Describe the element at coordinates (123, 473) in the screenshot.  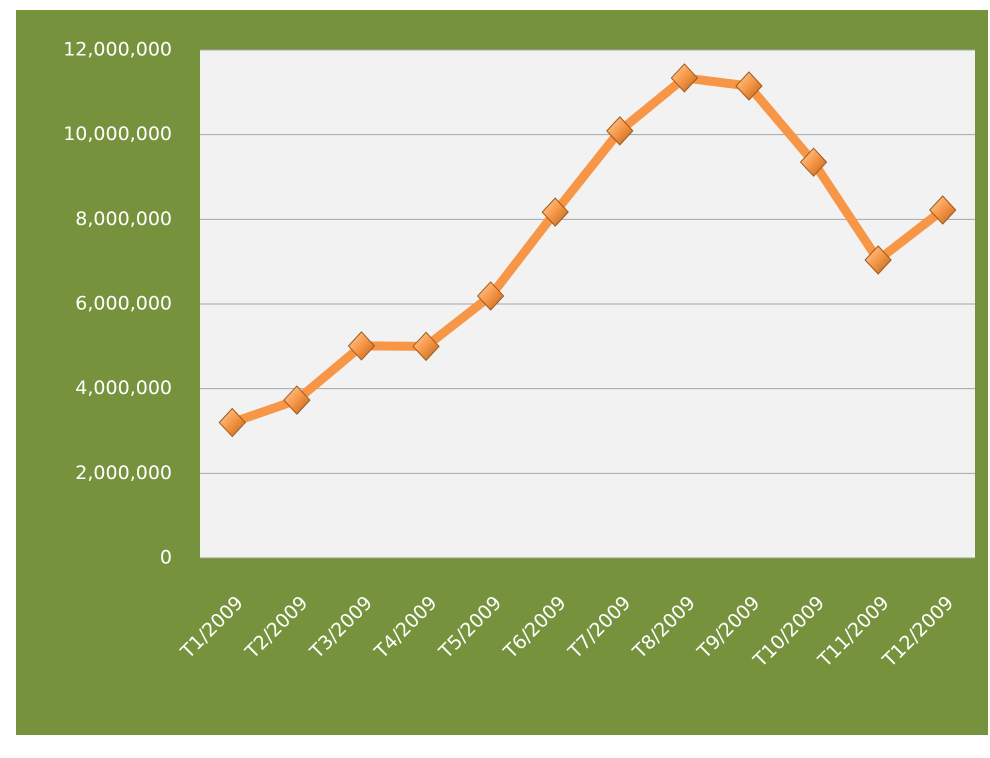
I see `y-tick-label: 2,000,000` at that location.